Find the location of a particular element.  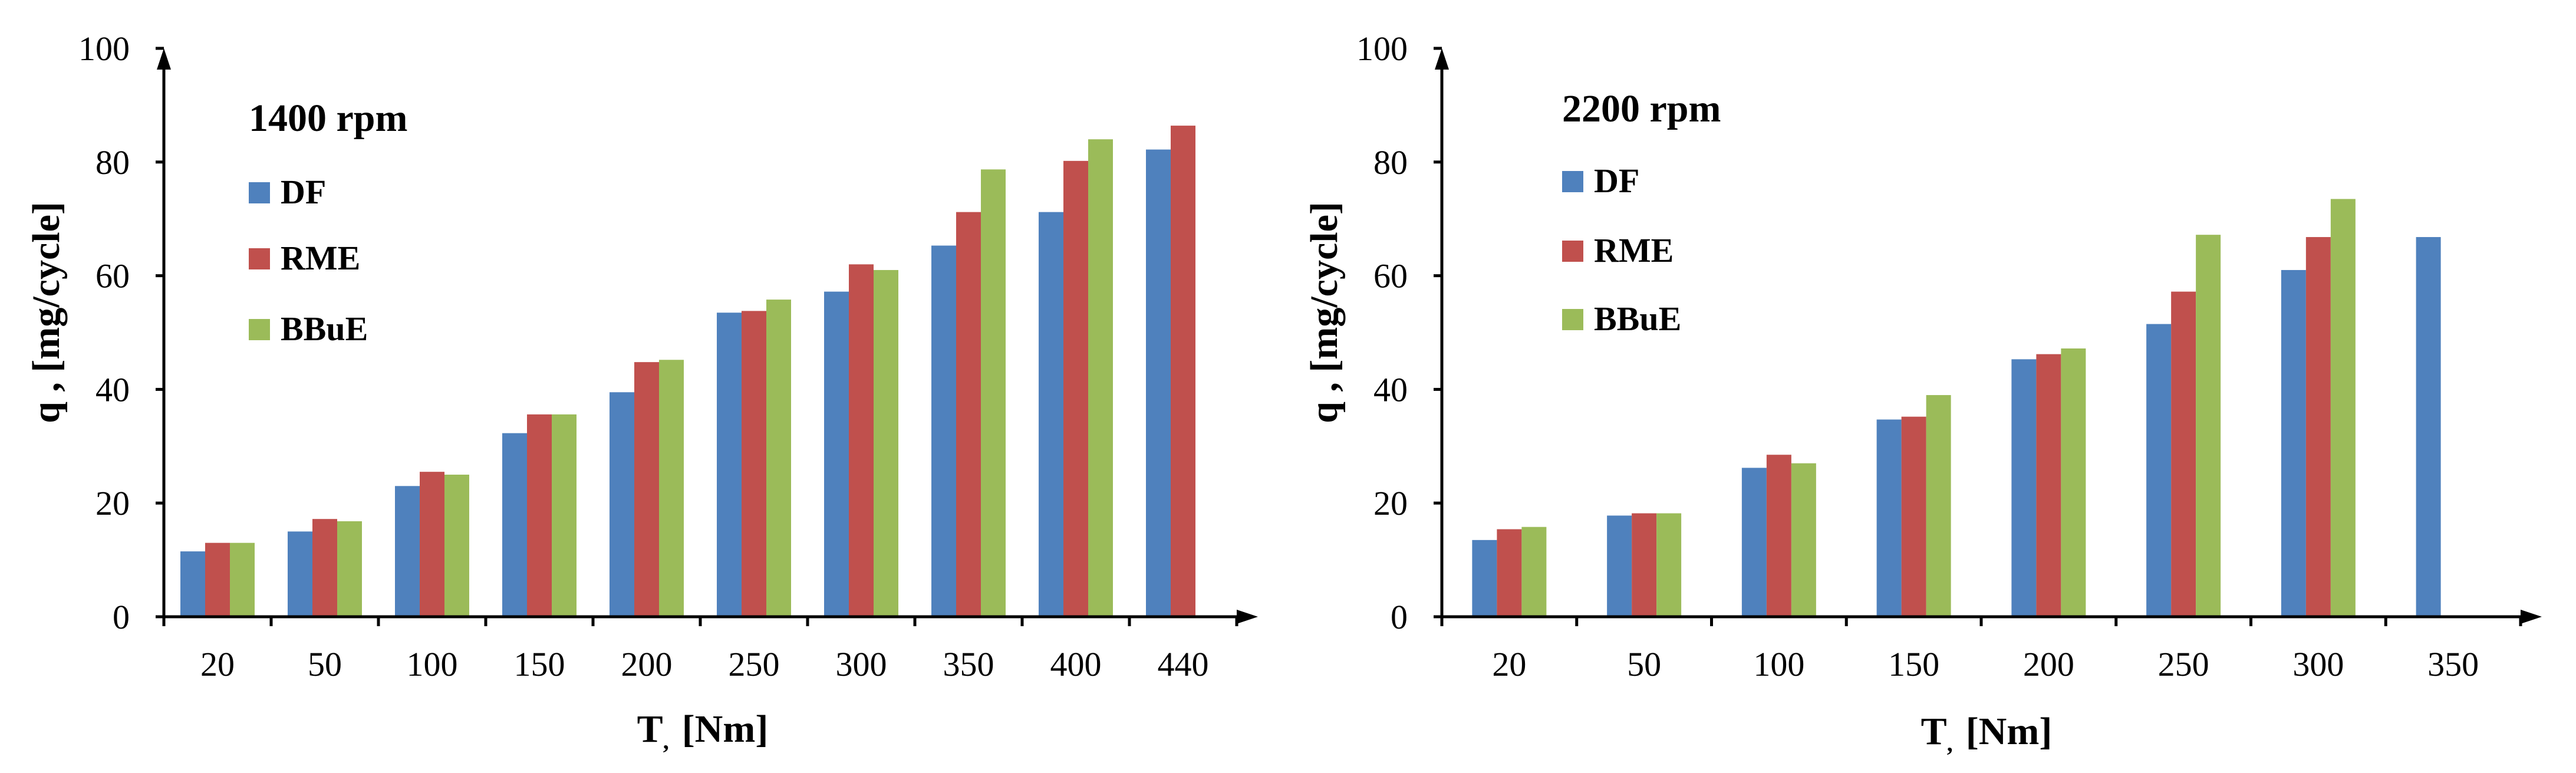

x-axis-title-unit: [Nm] is located at coordinates (725, 729).